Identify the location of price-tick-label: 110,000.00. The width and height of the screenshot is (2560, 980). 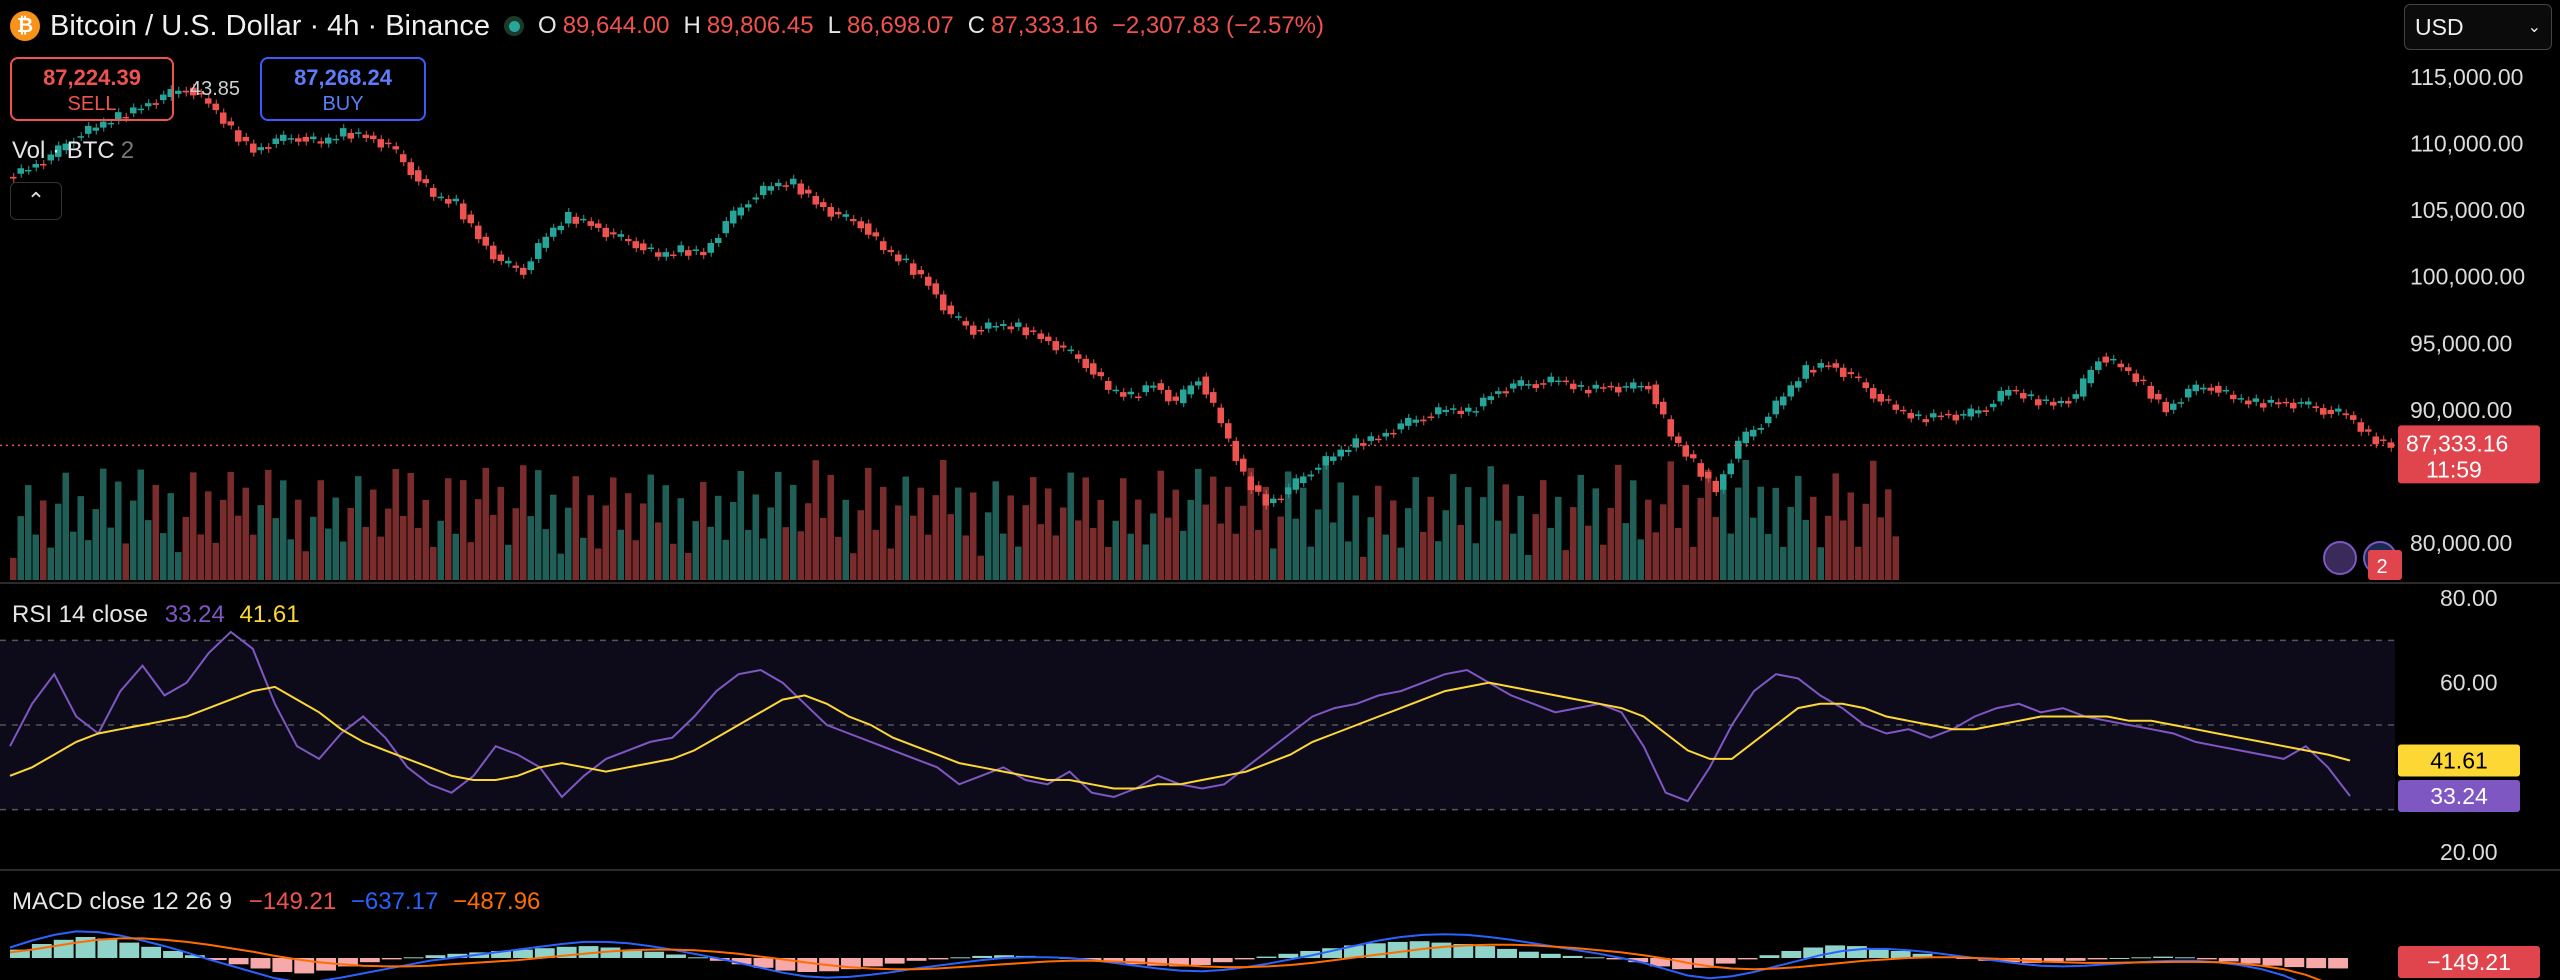
(2466, 144).